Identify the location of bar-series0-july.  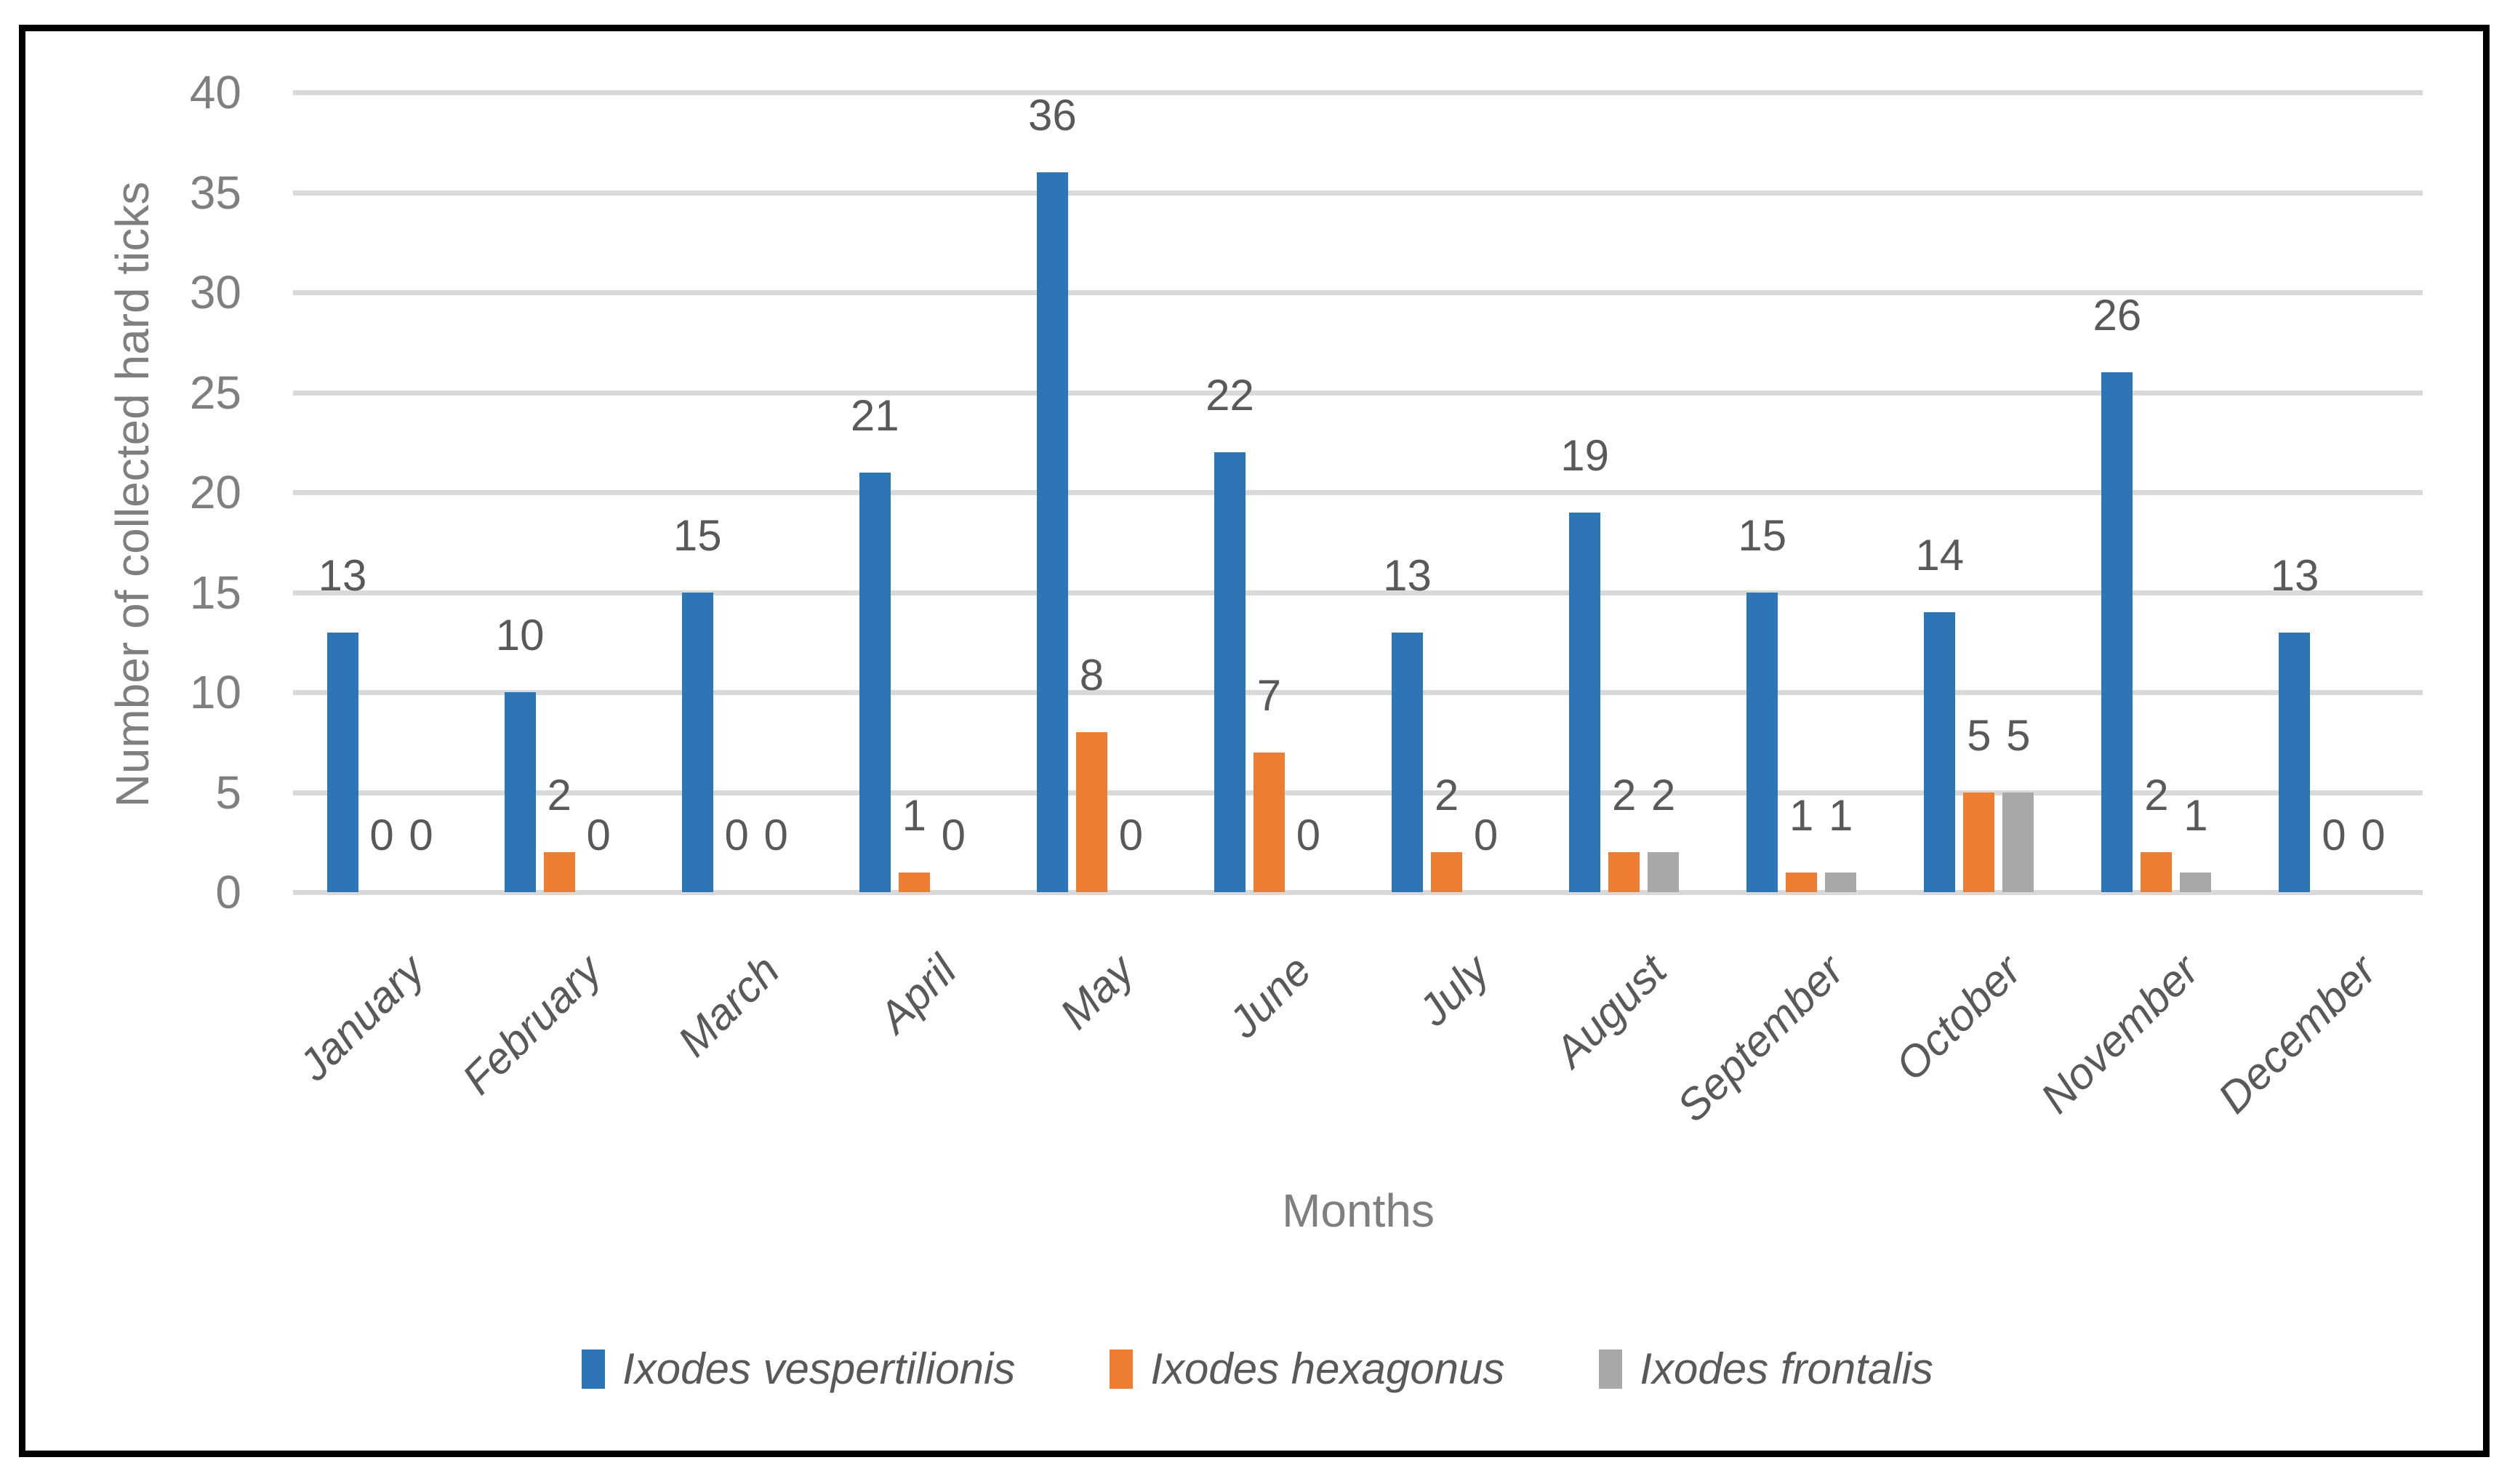
(1408, 762).